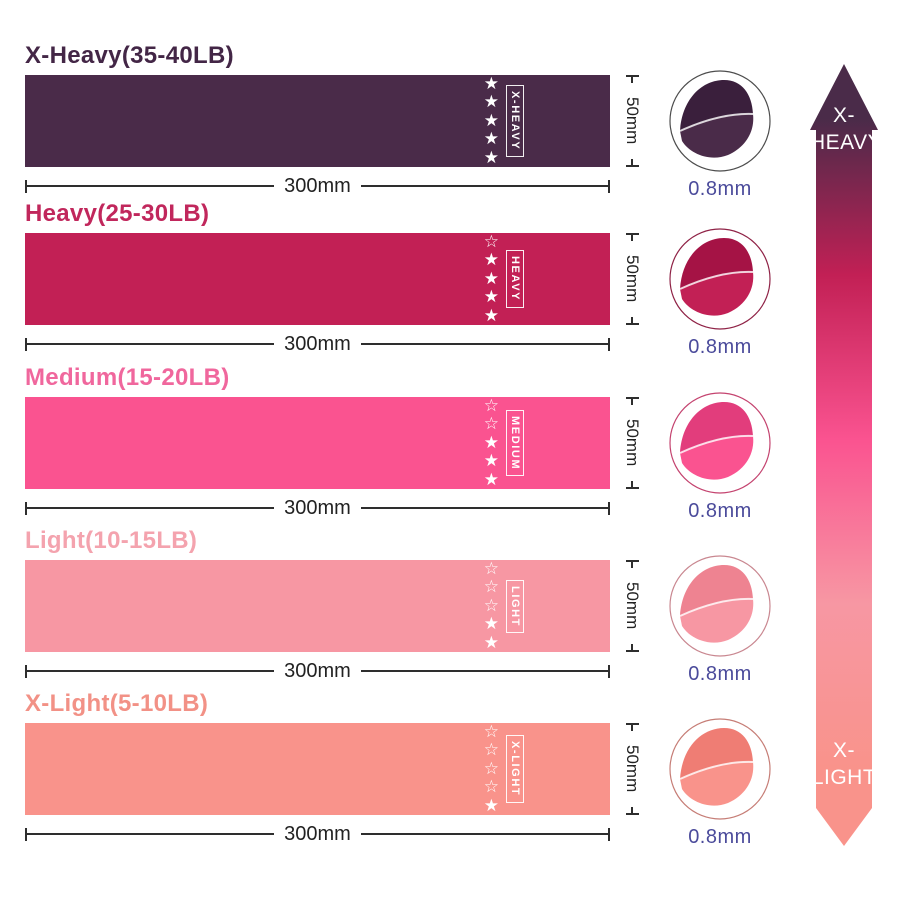 The height and width of the screenshot is (900, 900). What do you see at coordinates (503, 605) in the screenshot?
I see `band-marking: ☆ ☆ ☆ ★ ★ LIGHT` at bounding box center [503, 605].